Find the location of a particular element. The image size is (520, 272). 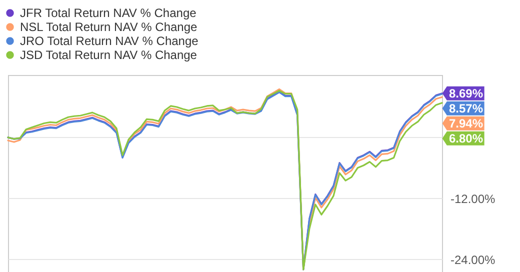

legend-label: JRO Total Return NAV % Change is located at coordinates (109, 41).